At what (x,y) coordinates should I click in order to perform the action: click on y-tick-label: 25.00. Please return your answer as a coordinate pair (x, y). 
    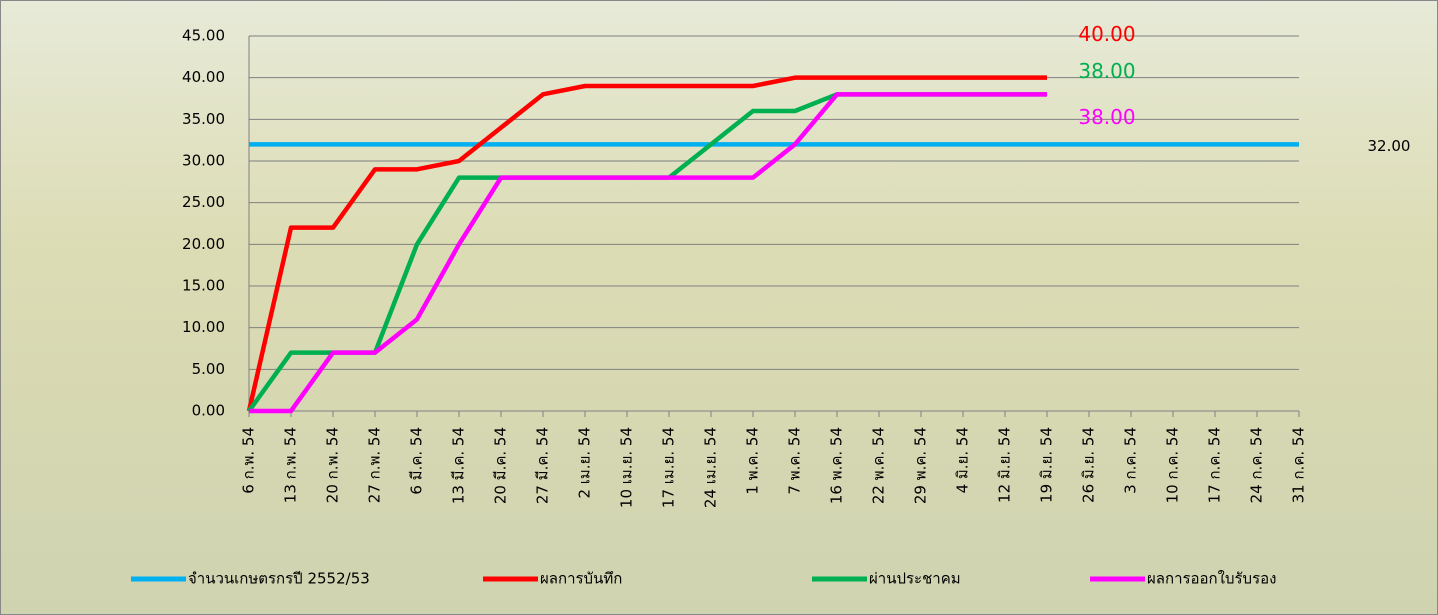
    Looking at the image, I should click on (203, 202).